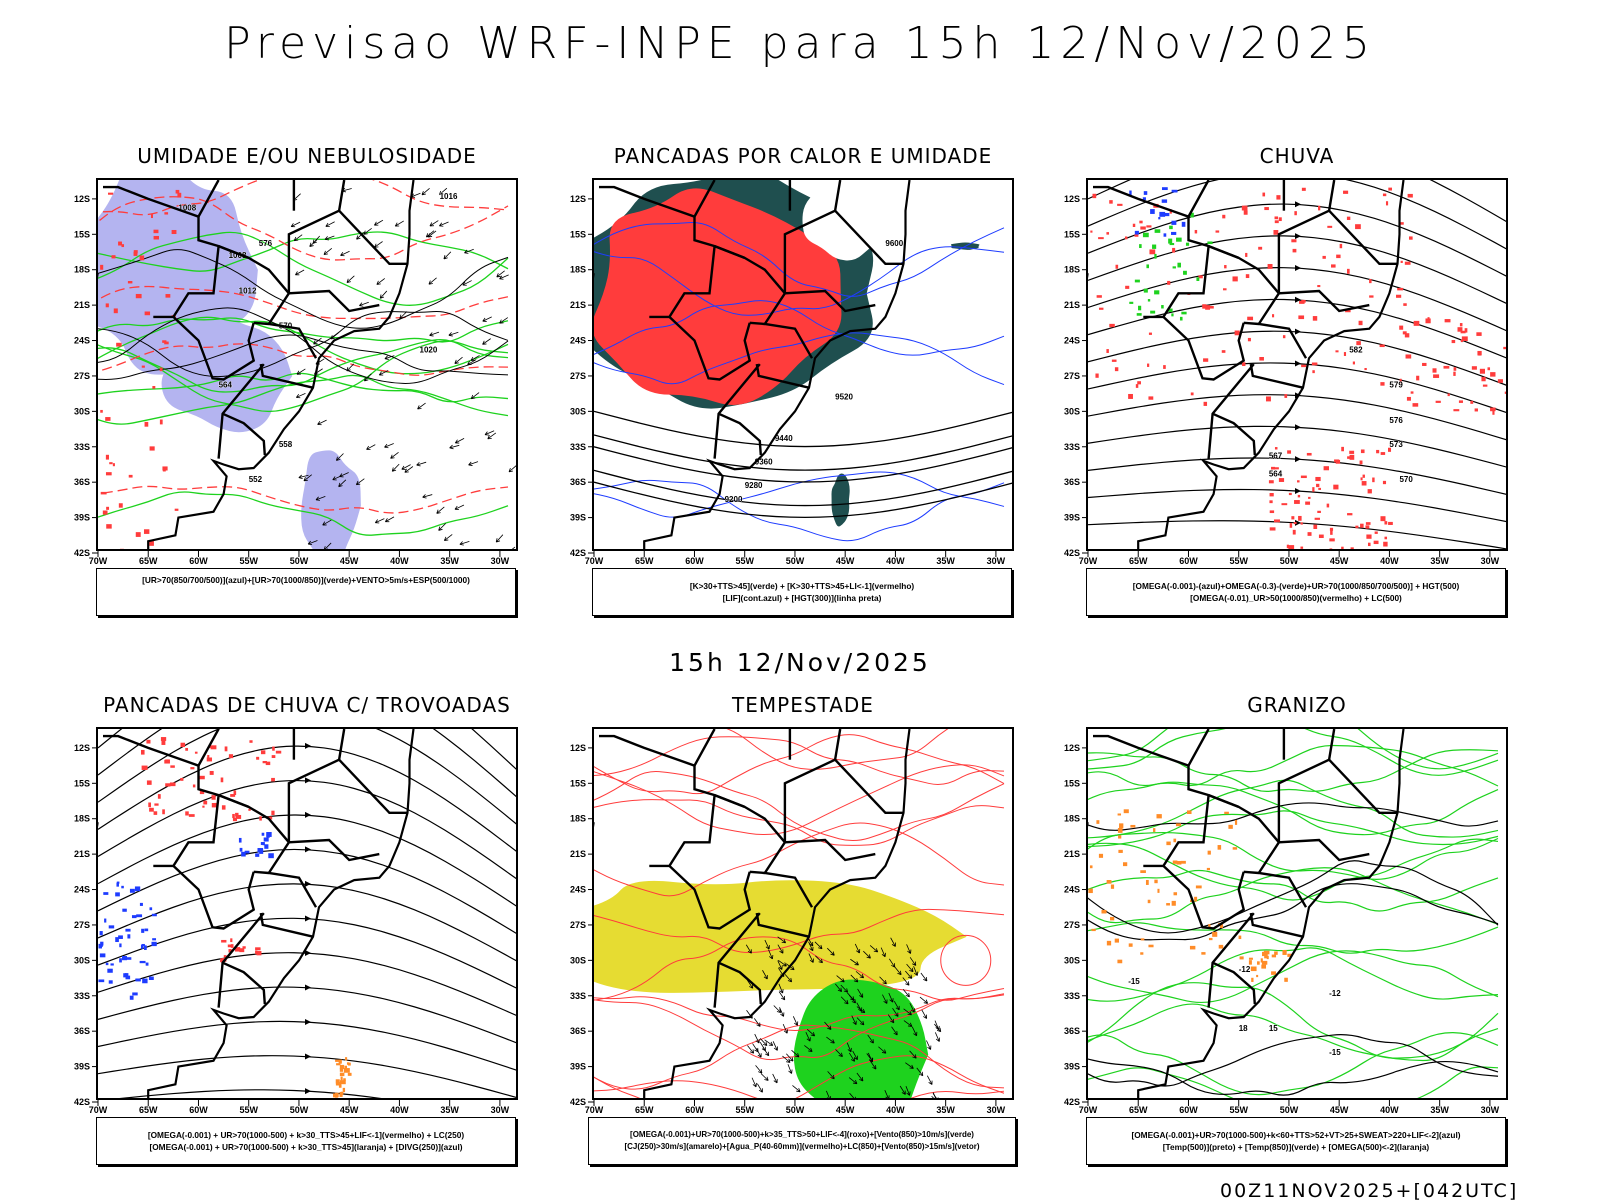 The width and height of the screenshot is (1600, 1200). I want to click on lat-tick-label: 21S, so click(82, 305).